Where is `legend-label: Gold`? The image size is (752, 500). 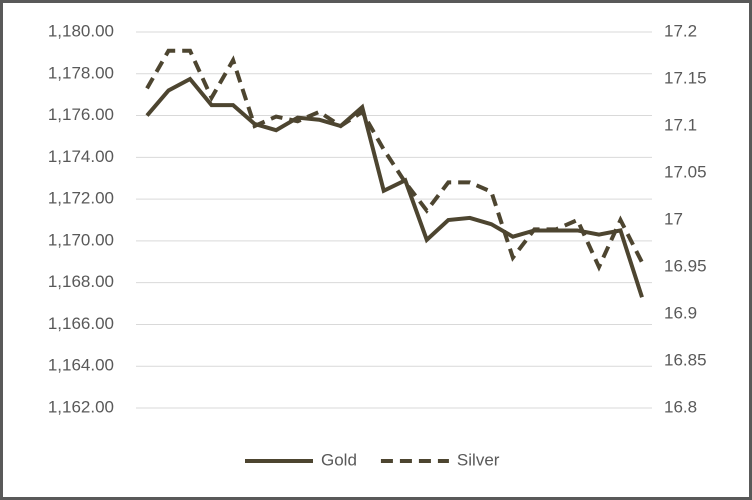 legend-label: Gold is located at coordinates (339, 459).